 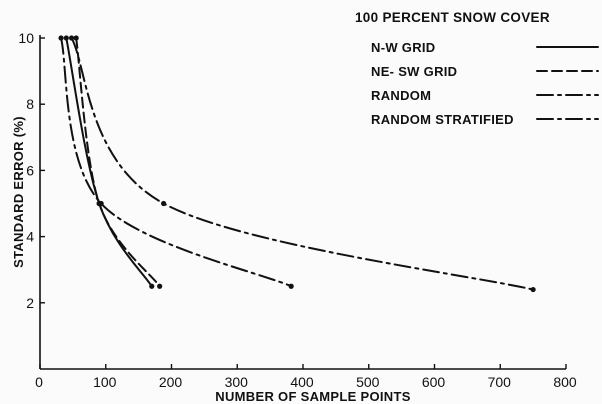 What do you see at coordinates (452, 17) in the screenshot?
I see `legend-title: 100 PERCENT SNOW COVER` at bounding box center [452, 17].